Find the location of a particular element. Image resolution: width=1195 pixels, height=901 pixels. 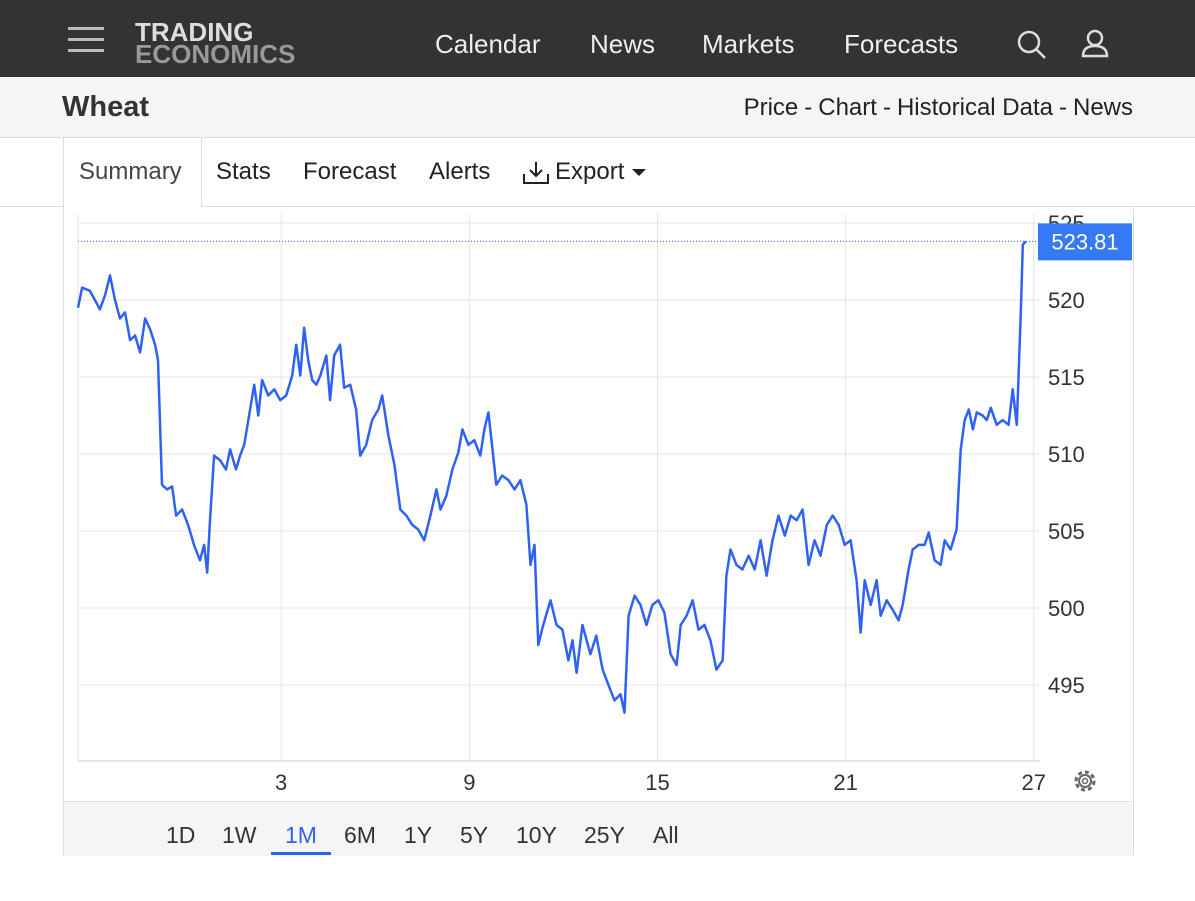

breadcrumbs: Price - Chart - Historical Data - News is located at coordinates (938, 108).